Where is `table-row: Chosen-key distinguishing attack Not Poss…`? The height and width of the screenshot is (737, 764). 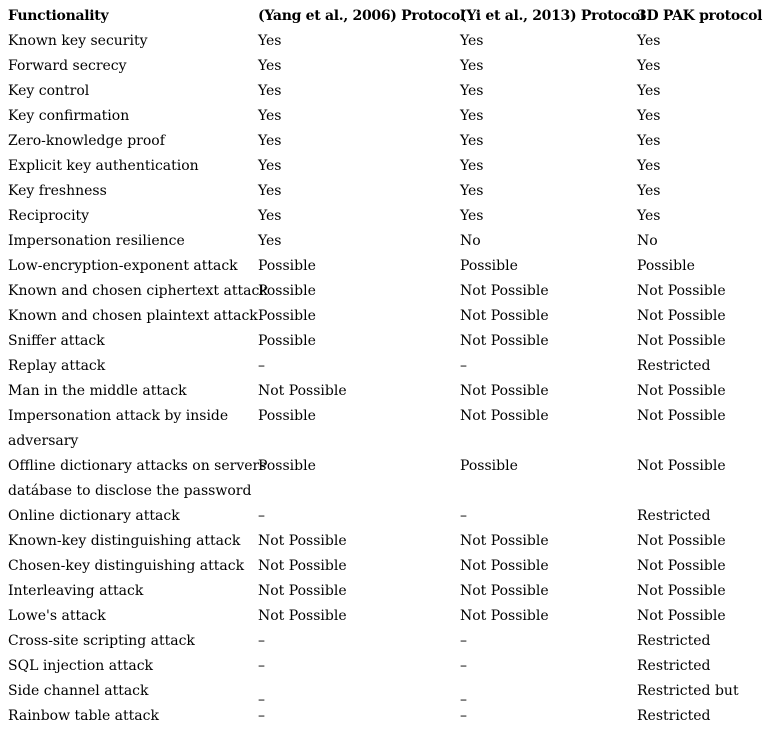
table-row: Chosen-key distinguishing attack Not Poss… is located at coordinates (384, 566).